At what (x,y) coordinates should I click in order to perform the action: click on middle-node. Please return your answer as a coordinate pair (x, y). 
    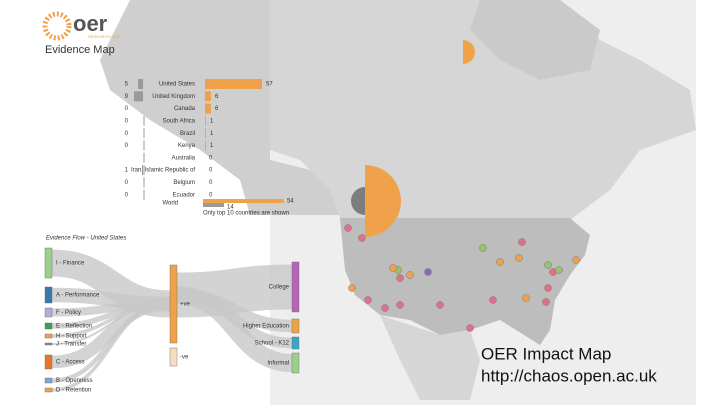
    Looking at the image, I should click on (173, 304).